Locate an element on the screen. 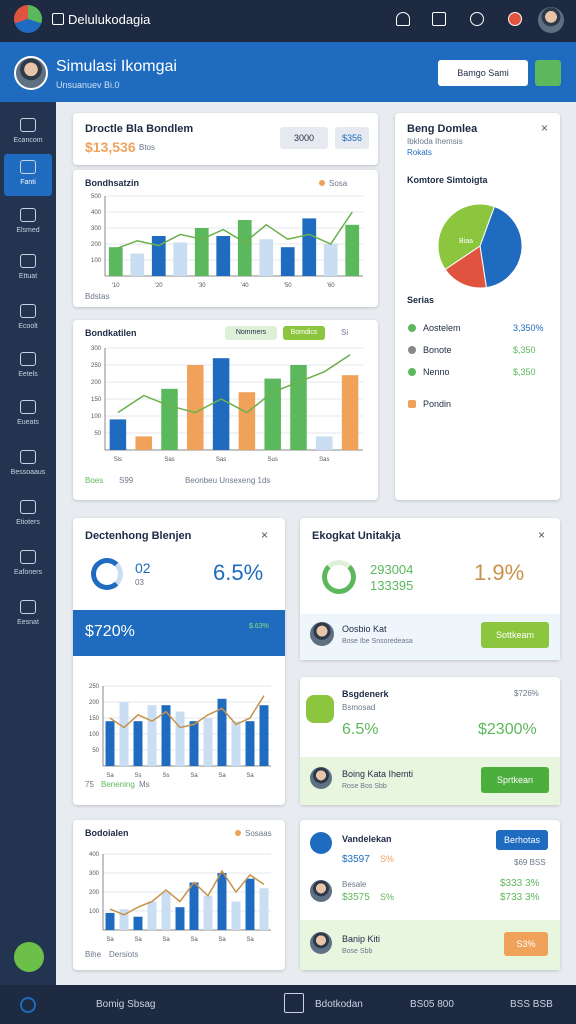  nav-item: Eetels is located at coordinates (28, 367).